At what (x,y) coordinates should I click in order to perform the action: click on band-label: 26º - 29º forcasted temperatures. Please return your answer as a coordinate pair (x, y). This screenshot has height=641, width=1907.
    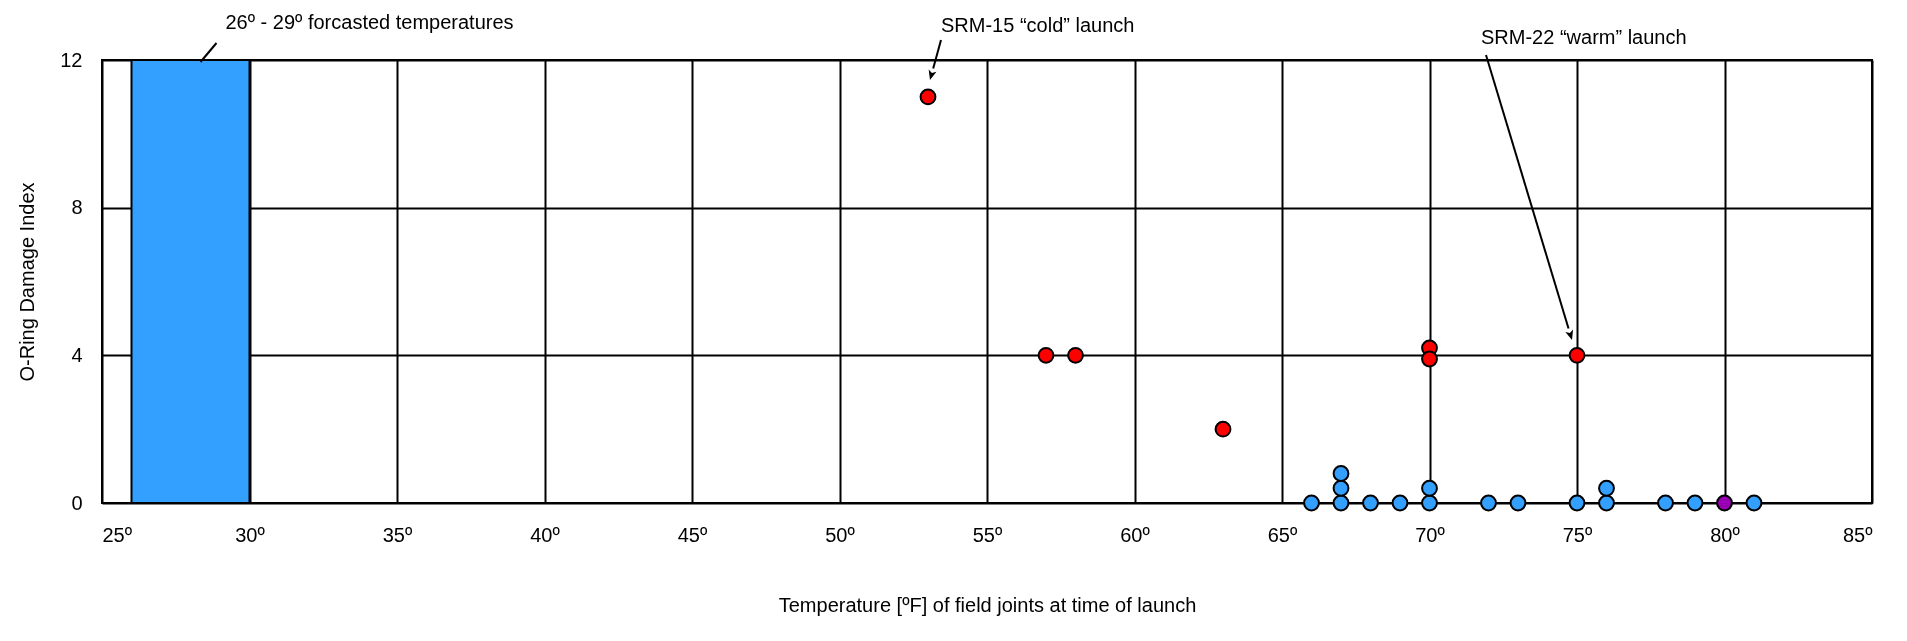
    Looking at the image, I should click on (369, 22).